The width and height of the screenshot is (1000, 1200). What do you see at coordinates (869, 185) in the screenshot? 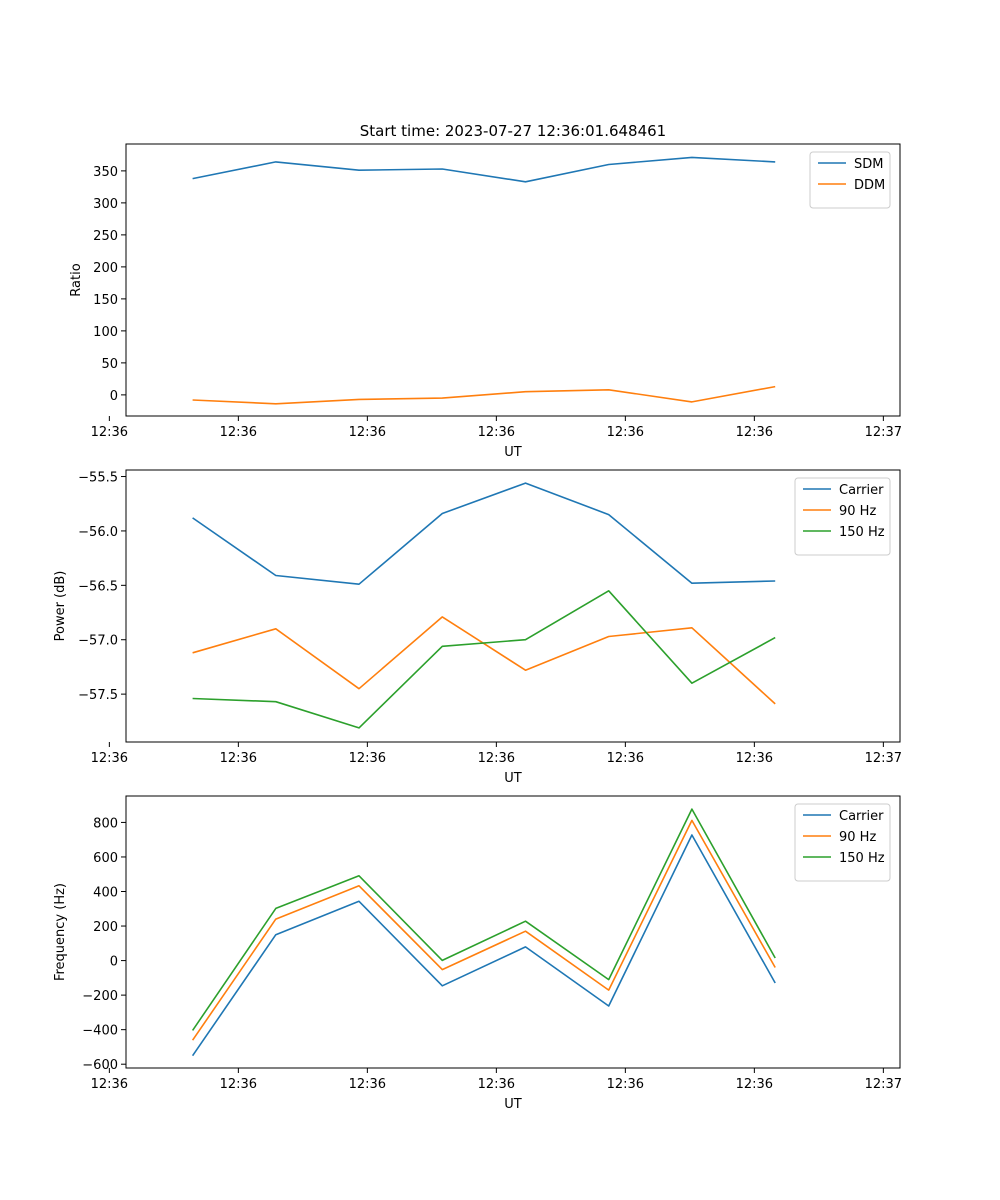
I see `legend-label: DDM` at bounding box center [869, 185].